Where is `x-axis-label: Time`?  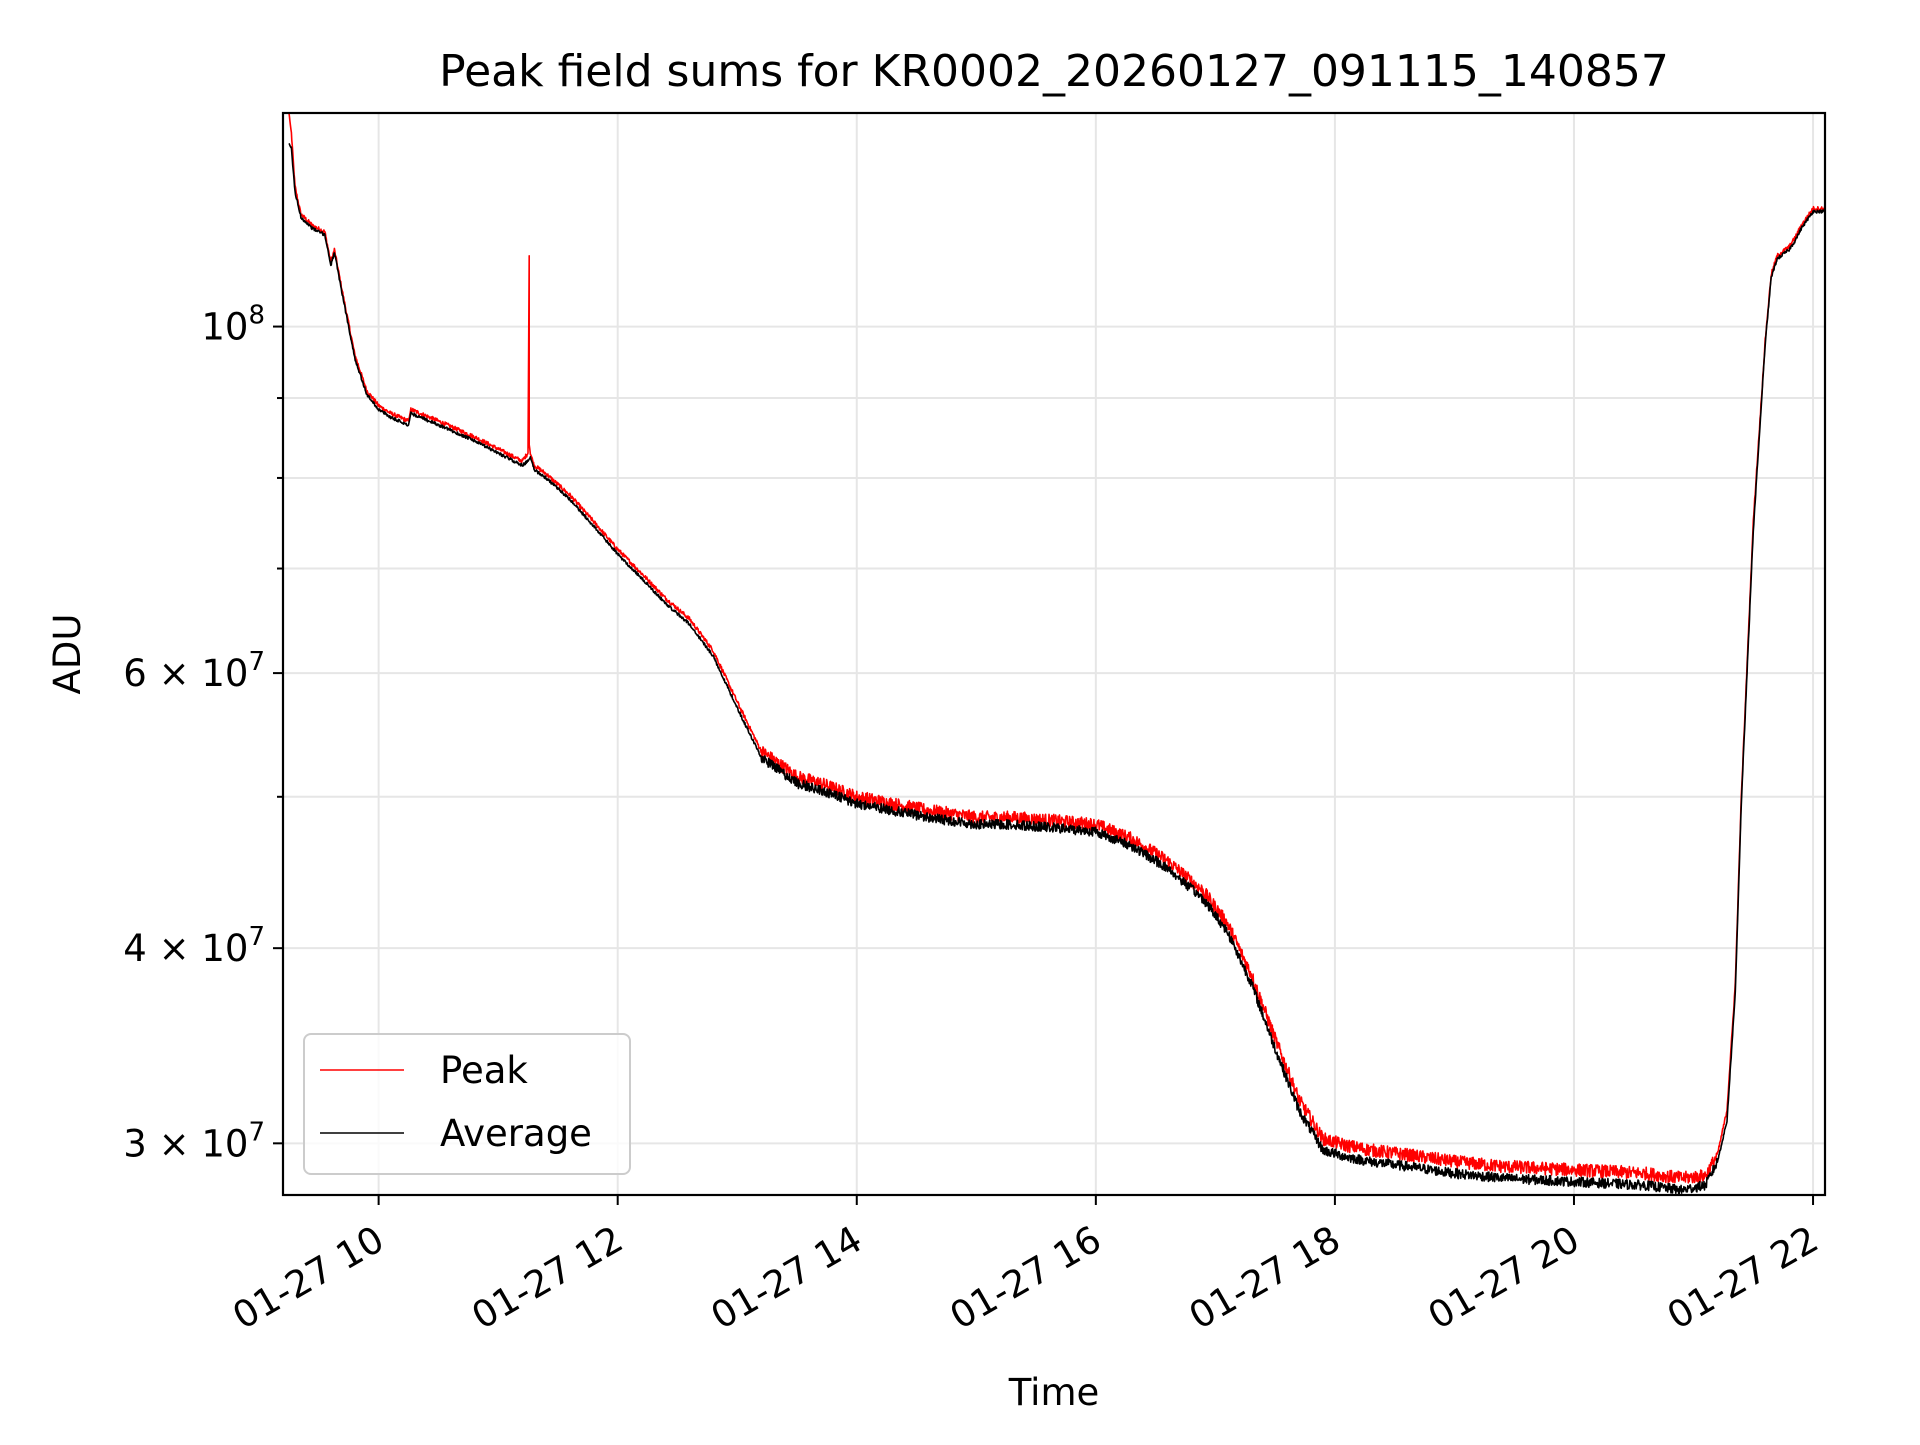 x-axis-label: Time is located at coordinates (1054, 1392).